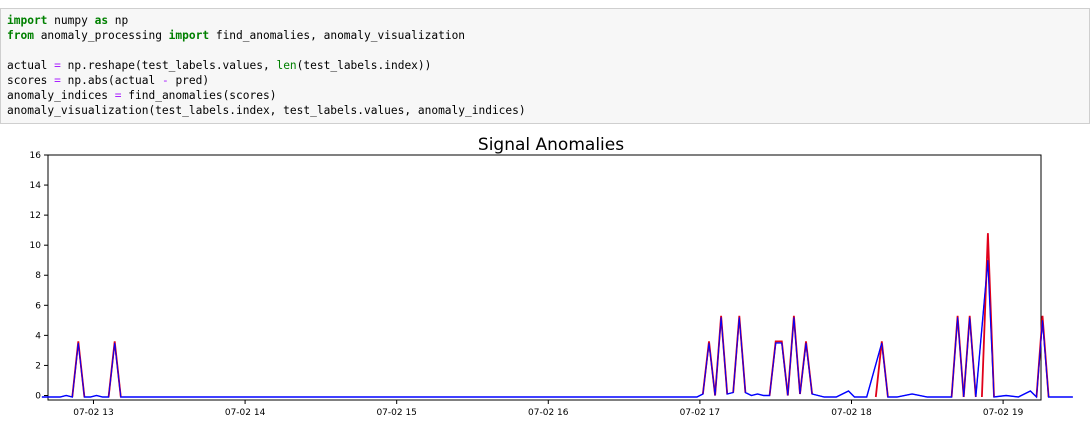 The image size is (1092, 432). What do you see at coordinates (101, 35) in the screenshot?
I see `code-token: anomaly_processing` at bounding box center [101, 35].